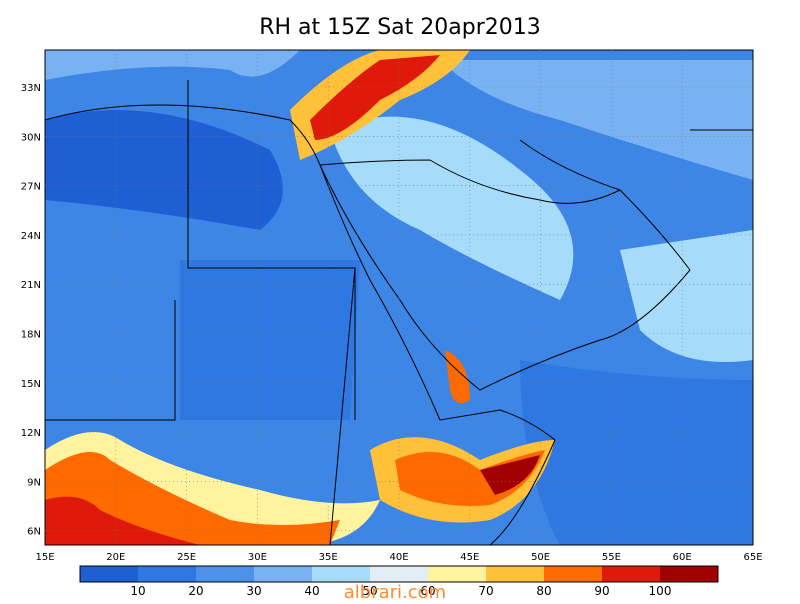  I want to click on lat-label: 18N, so click(31, 335).